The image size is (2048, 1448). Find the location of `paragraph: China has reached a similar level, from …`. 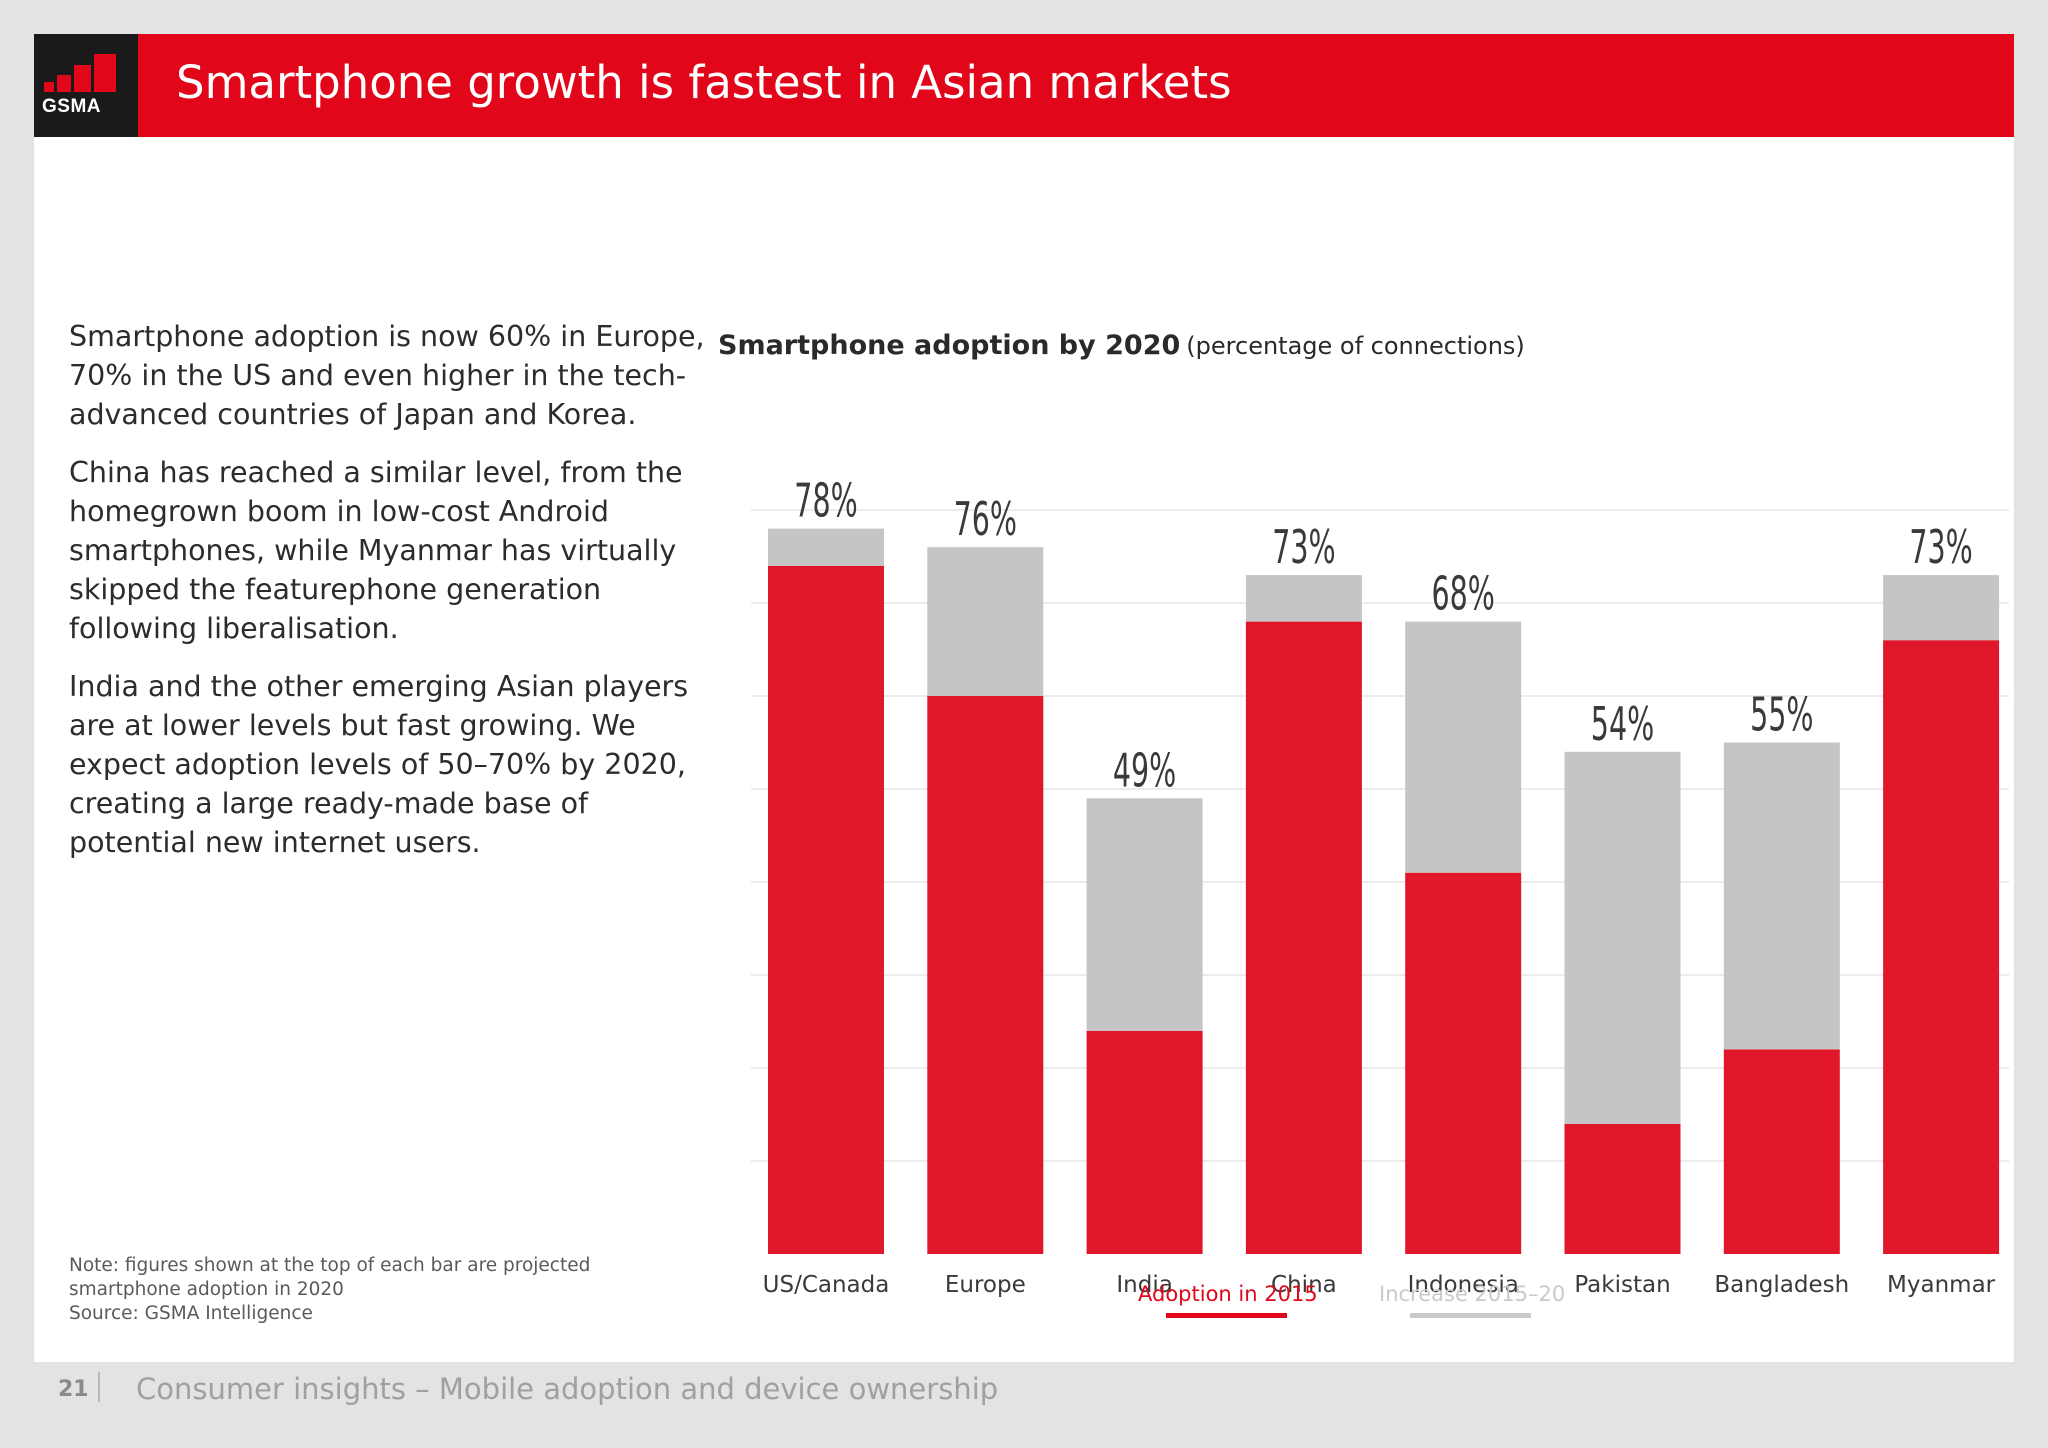

paragraph: China has reached a similar level, from … is located at coordinates (376, 550).